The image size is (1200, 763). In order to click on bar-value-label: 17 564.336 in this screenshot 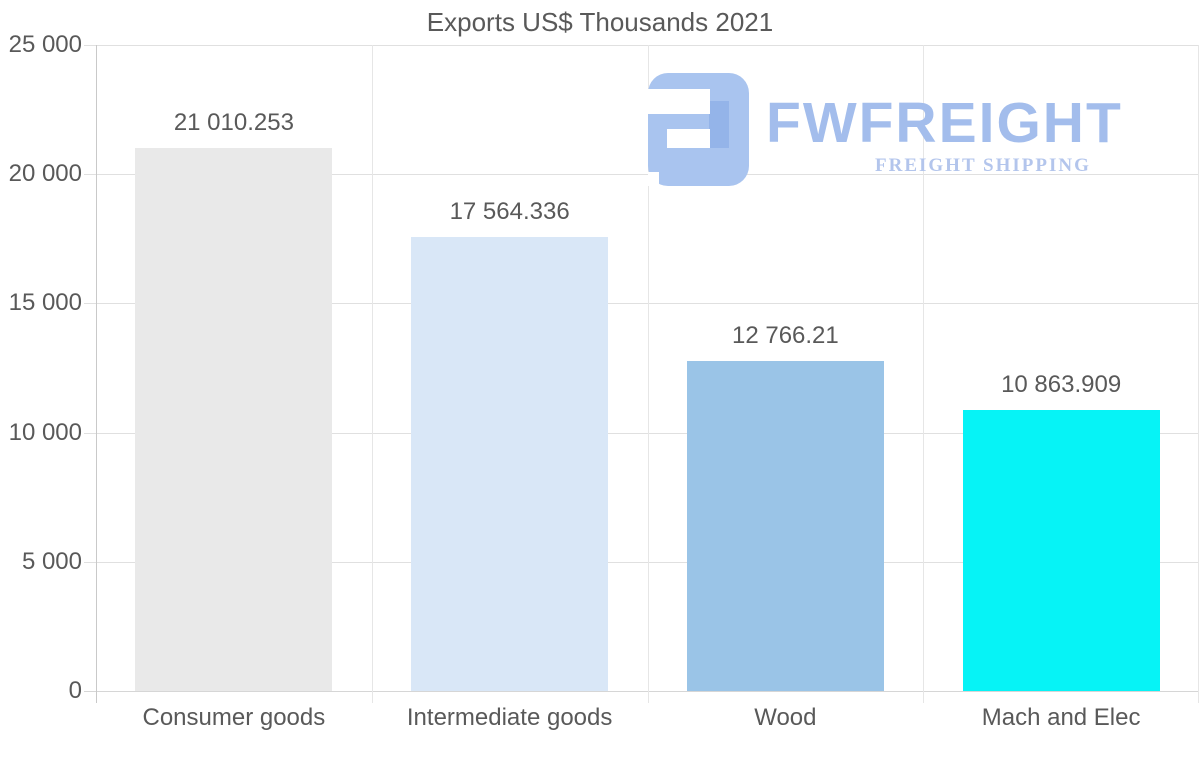, I will do `click(509, 212)`.